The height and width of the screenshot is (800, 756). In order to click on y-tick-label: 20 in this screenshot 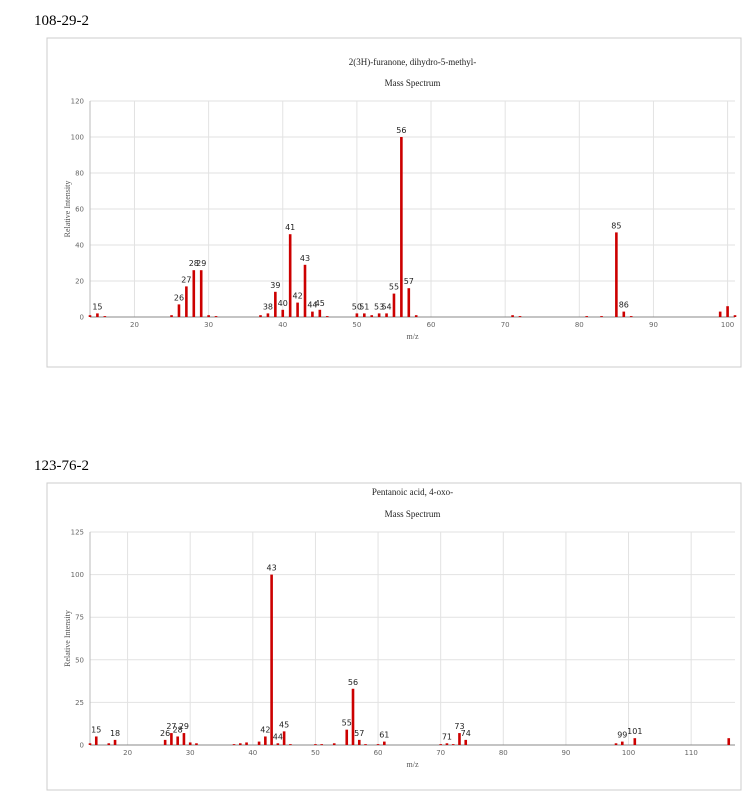, I will do `click(79, 282)`.